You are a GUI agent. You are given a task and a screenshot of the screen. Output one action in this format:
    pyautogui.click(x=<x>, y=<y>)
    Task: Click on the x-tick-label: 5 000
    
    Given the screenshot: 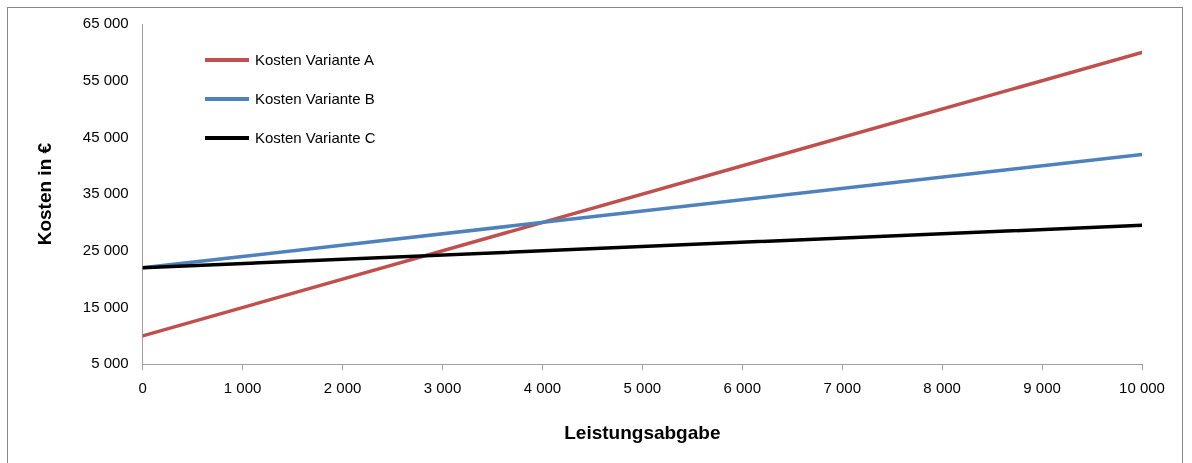 What is the action you would take?
    pyautogui.click(x=642, y=388)
    